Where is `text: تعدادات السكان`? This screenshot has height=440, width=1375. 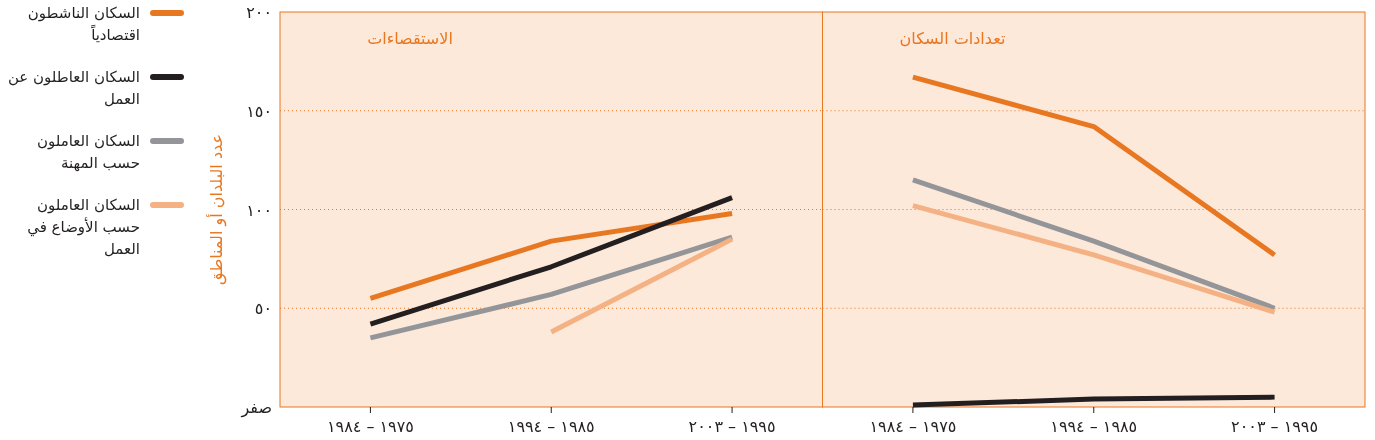 text: تعدادات السكان is located at coordinates (952, 38).